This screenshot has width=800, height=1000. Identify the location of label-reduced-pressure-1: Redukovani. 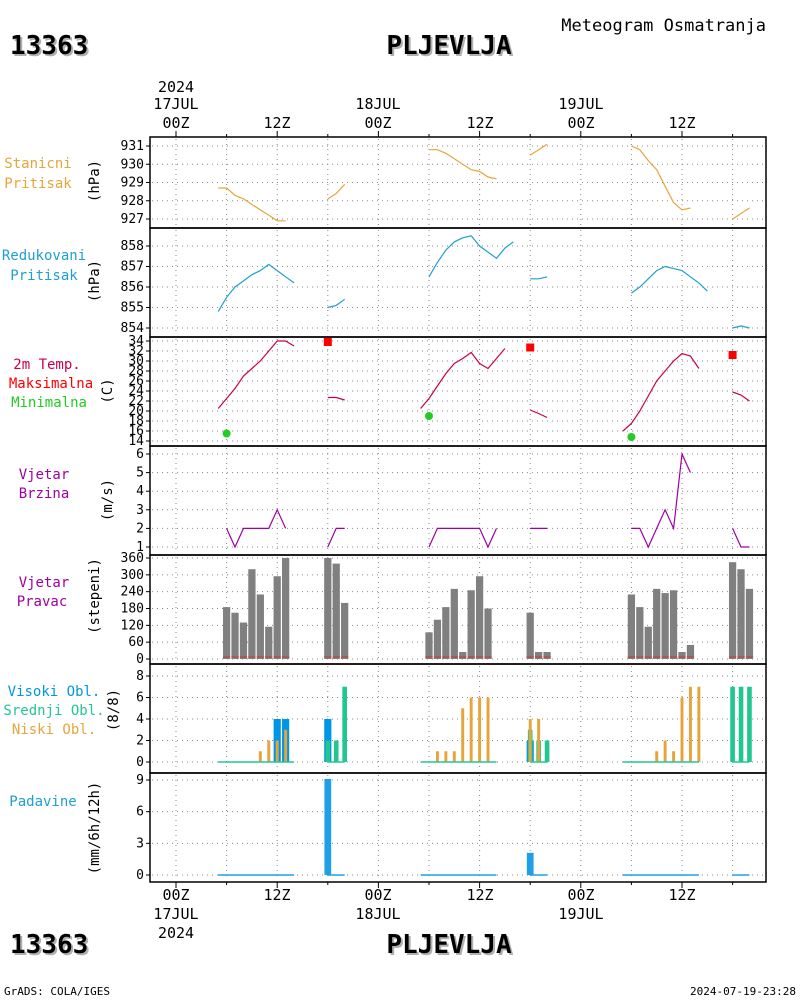
(44, 256).